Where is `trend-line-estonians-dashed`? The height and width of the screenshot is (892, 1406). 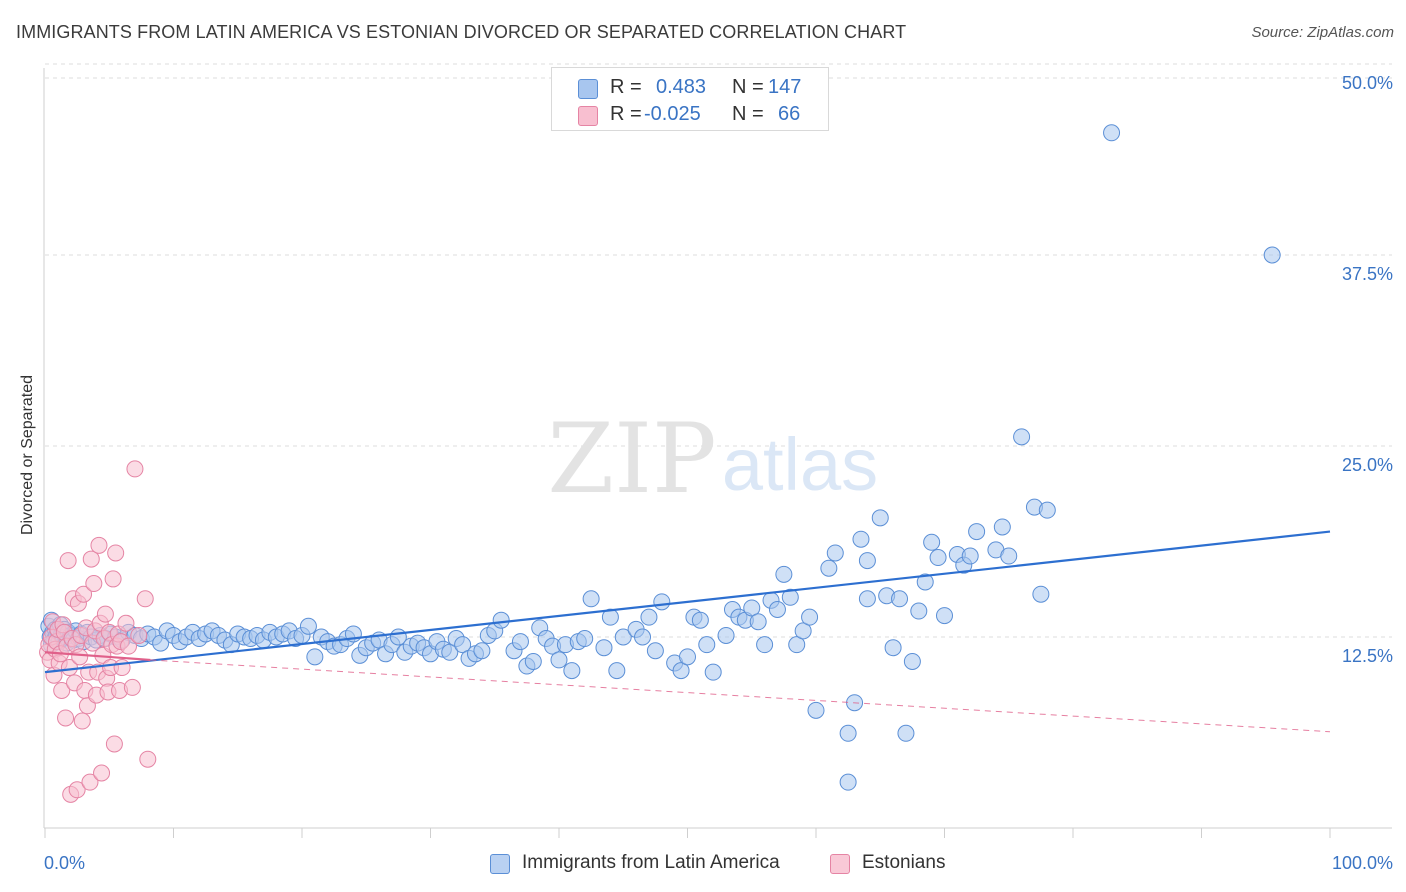 trend-line-estonians-dashed is located at coordinates (740, 696).